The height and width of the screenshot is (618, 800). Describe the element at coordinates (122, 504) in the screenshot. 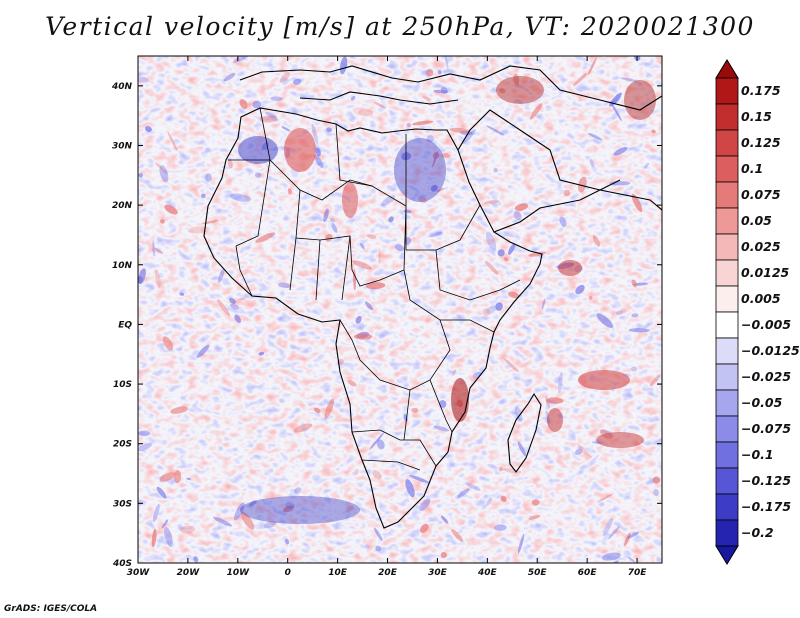

I see `lat-tick-label: 30S` at that location.